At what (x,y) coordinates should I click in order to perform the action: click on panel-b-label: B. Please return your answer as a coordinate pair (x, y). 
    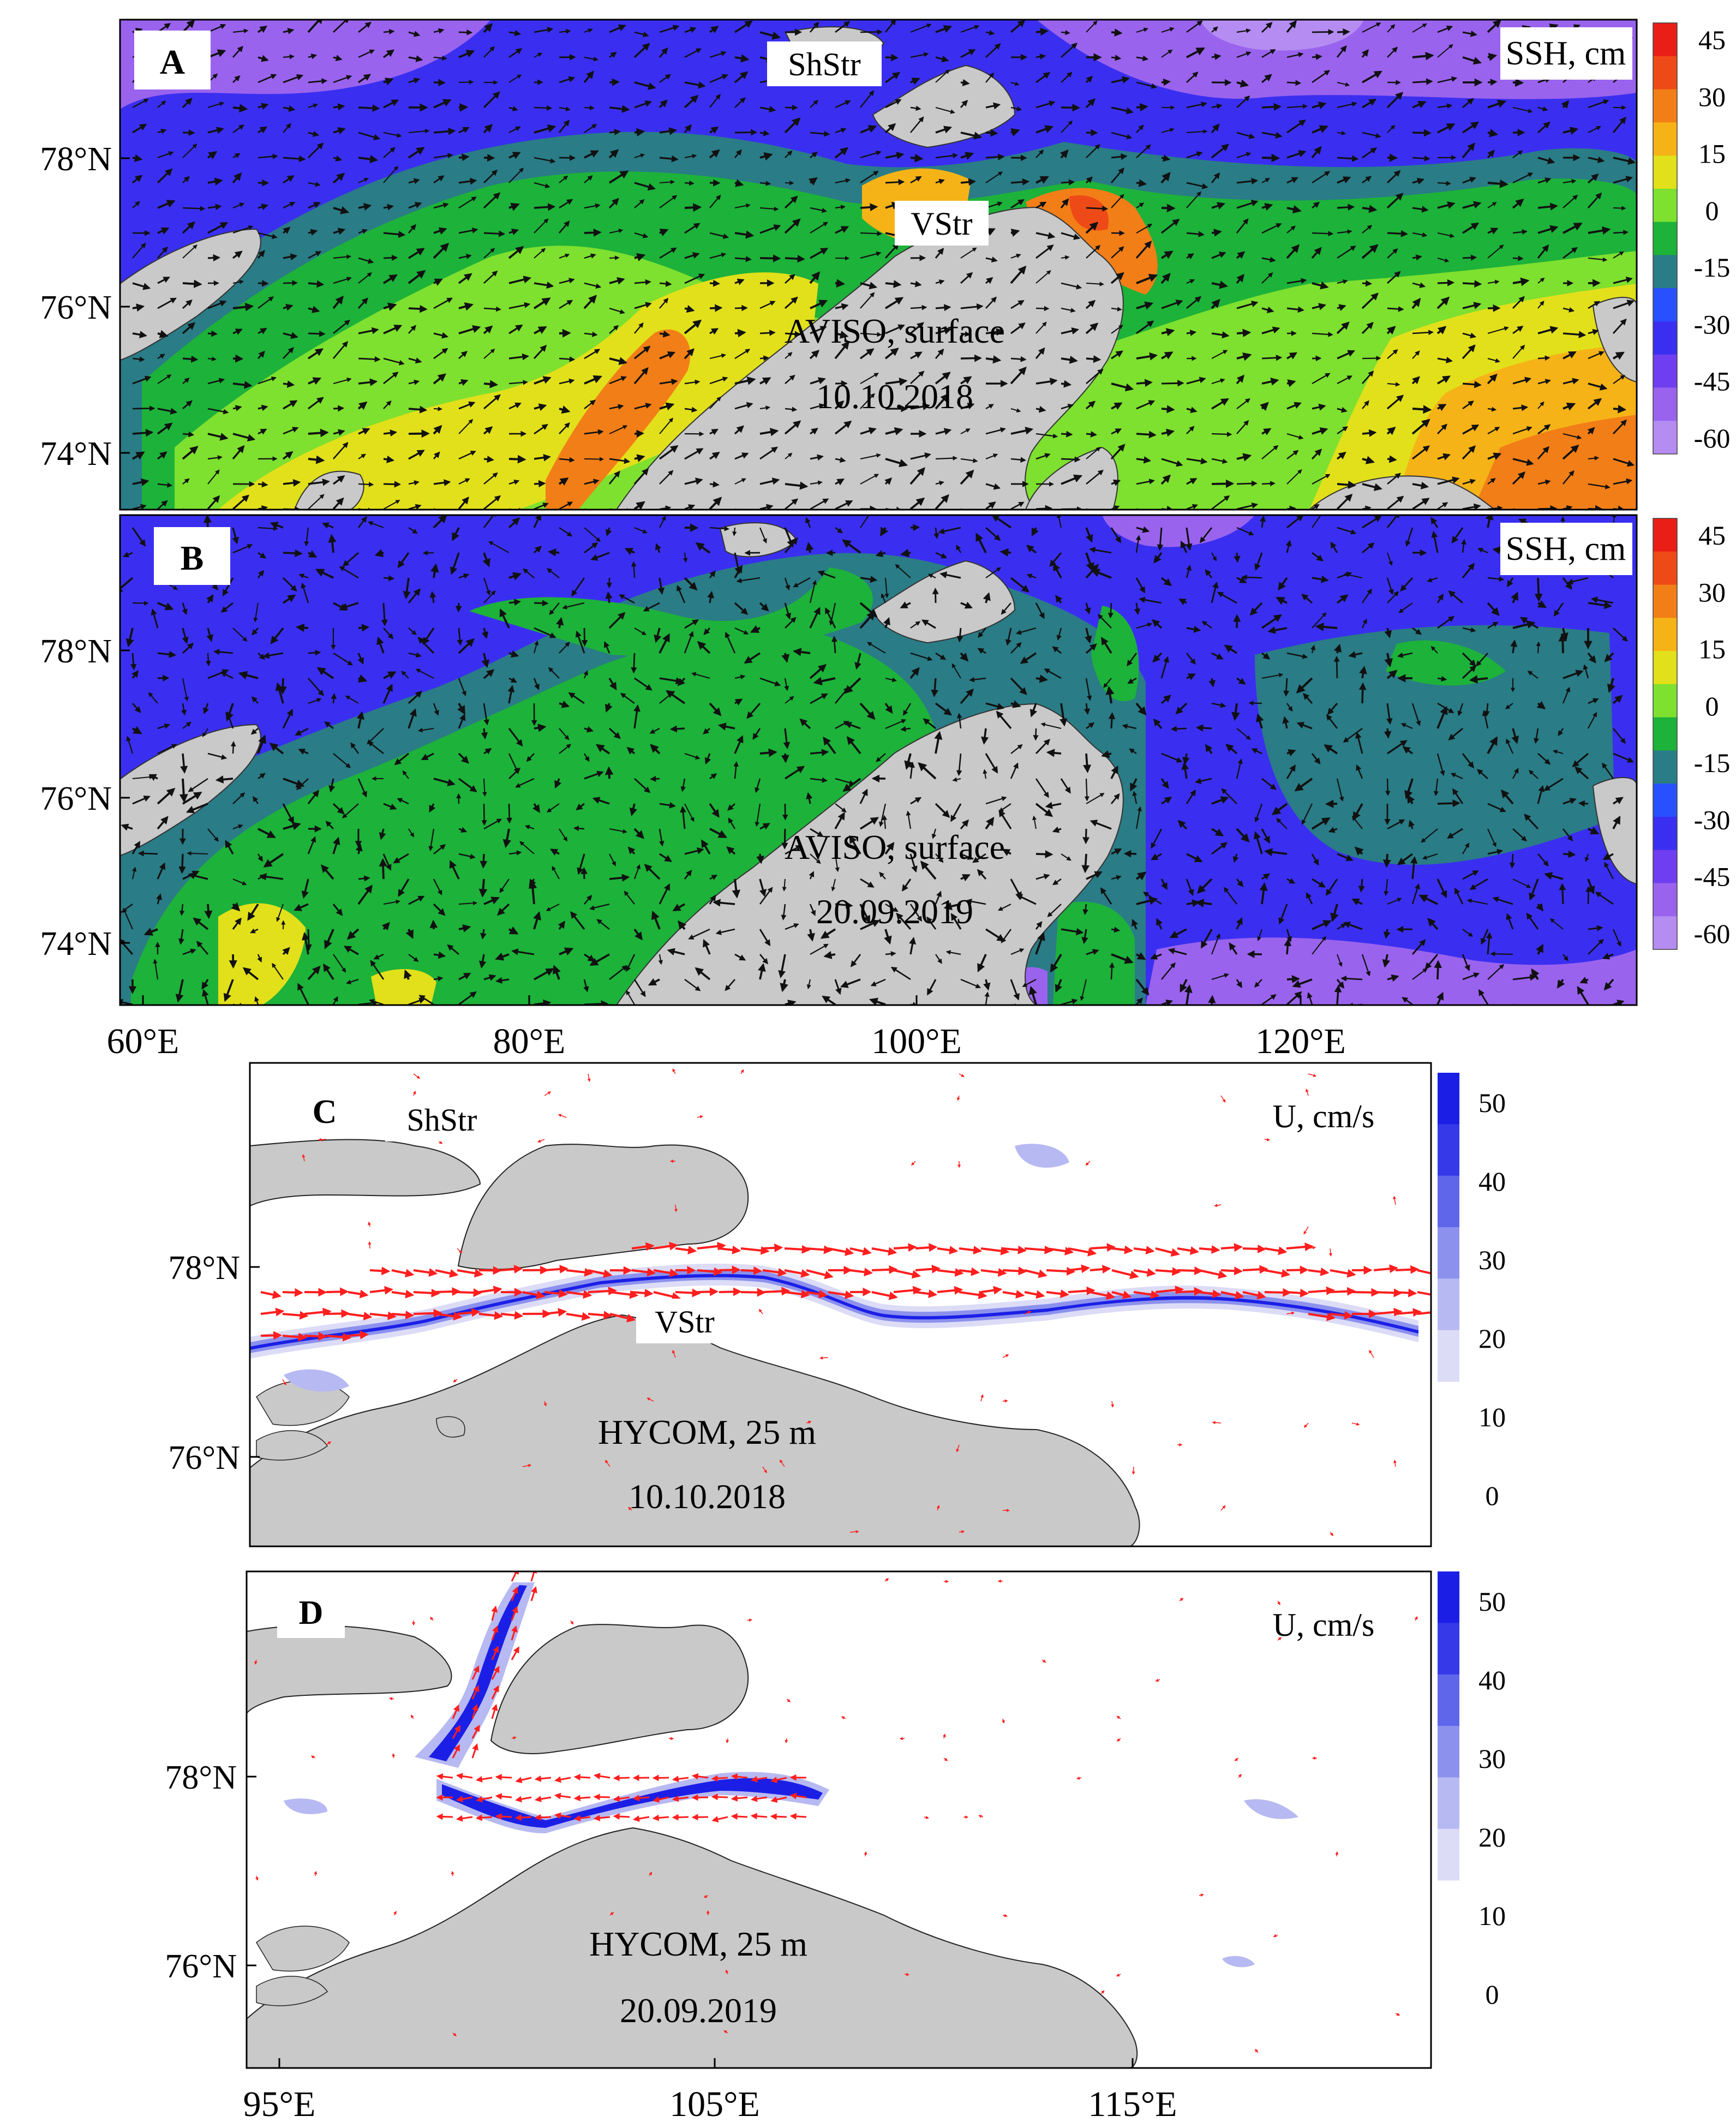
    Looking at the image, I should click on (193, 558).